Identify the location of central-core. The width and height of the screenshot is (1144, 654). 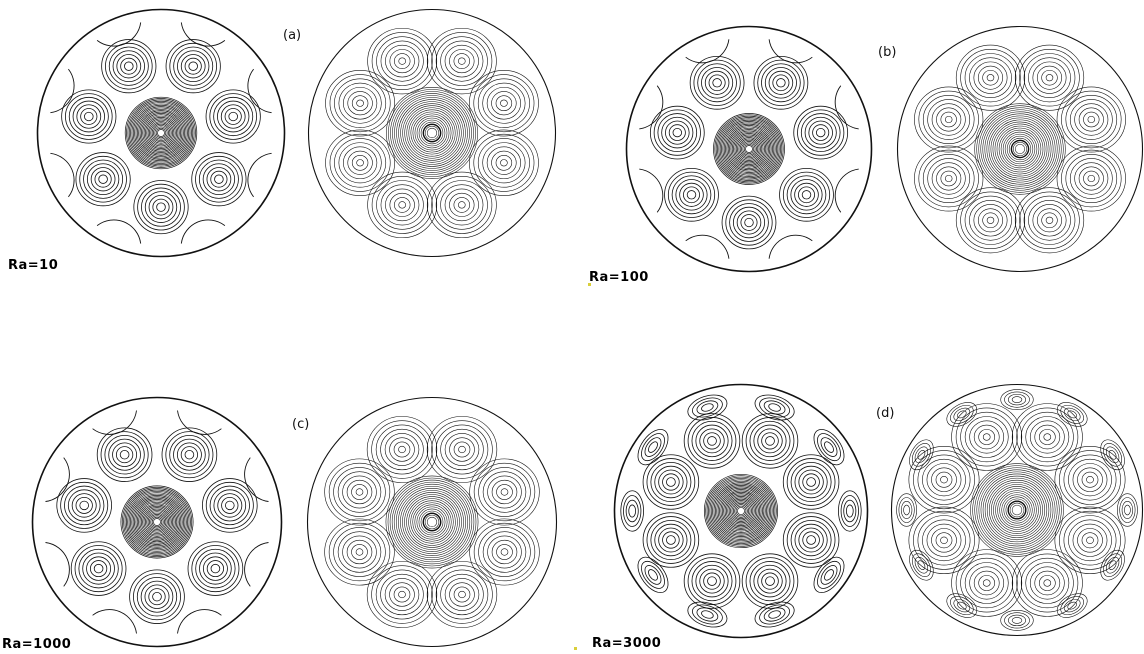
(432, 522).